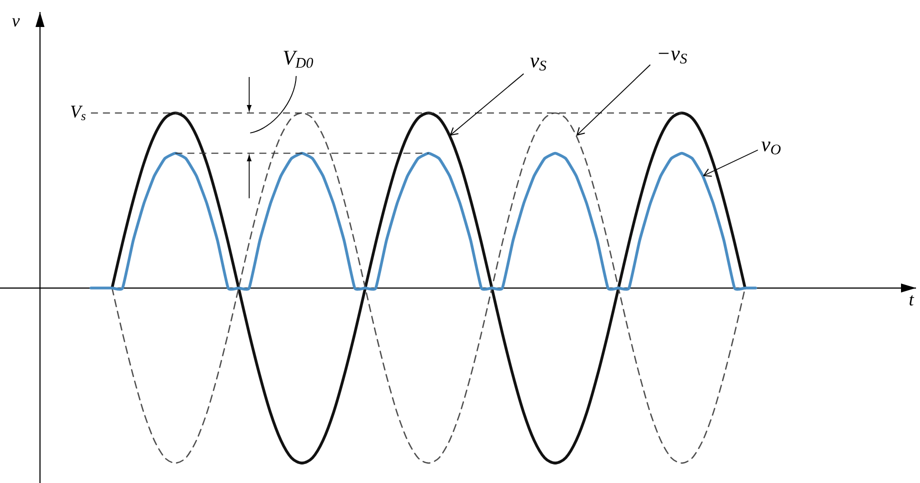  Describe the element at coordinates (672, 57) in the screenshot. I see `text: −v$_{S}$` at that location.